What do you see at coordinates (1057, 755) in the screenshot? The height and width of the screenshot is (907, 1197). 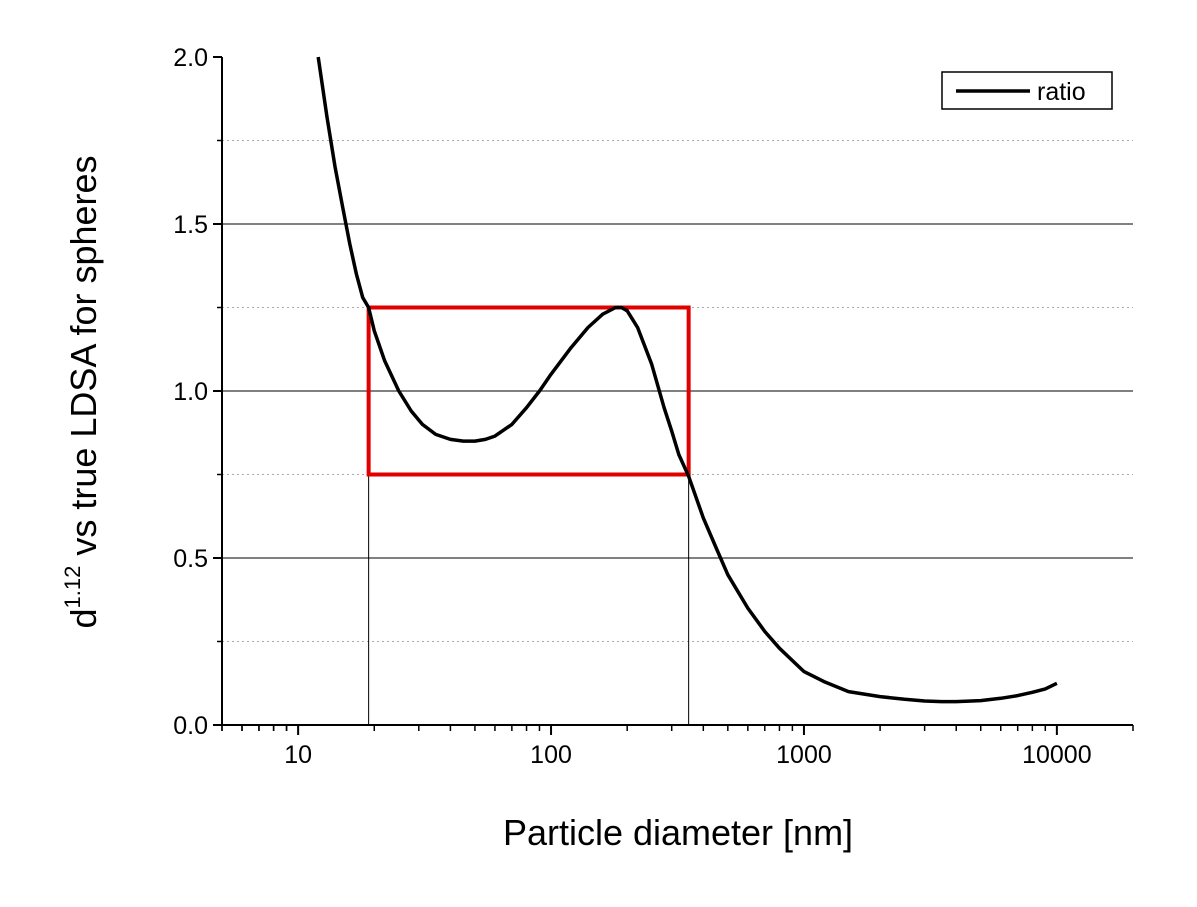 I see `x-tick-label: 10000` at bounding box center [1057, 755].